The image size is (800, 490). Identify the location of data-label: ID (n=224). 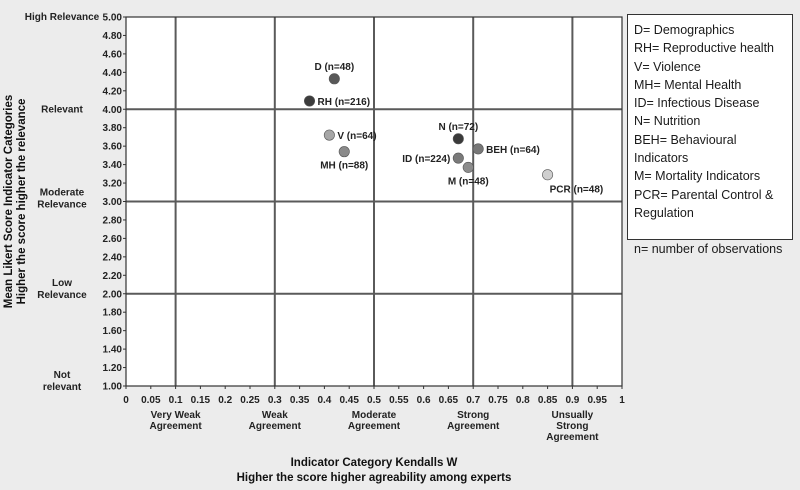
(426, 159).